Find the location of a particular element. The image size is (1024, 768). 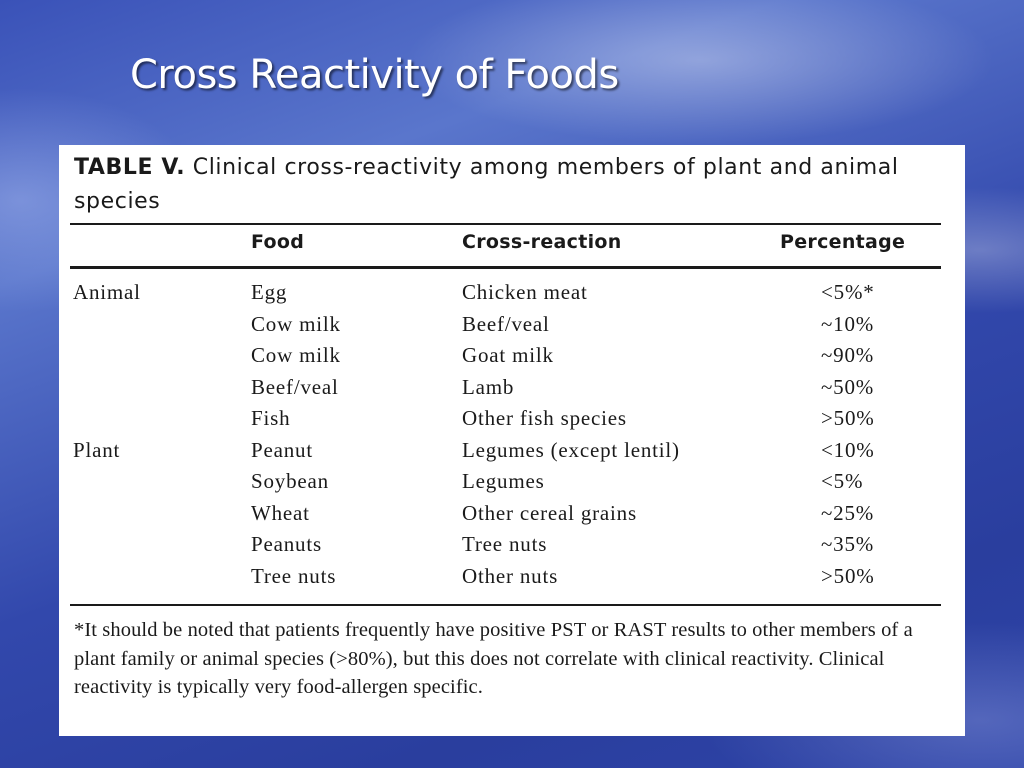

table-row: Tree nuts Other nuts >50% is located at coordinates (512, 577).